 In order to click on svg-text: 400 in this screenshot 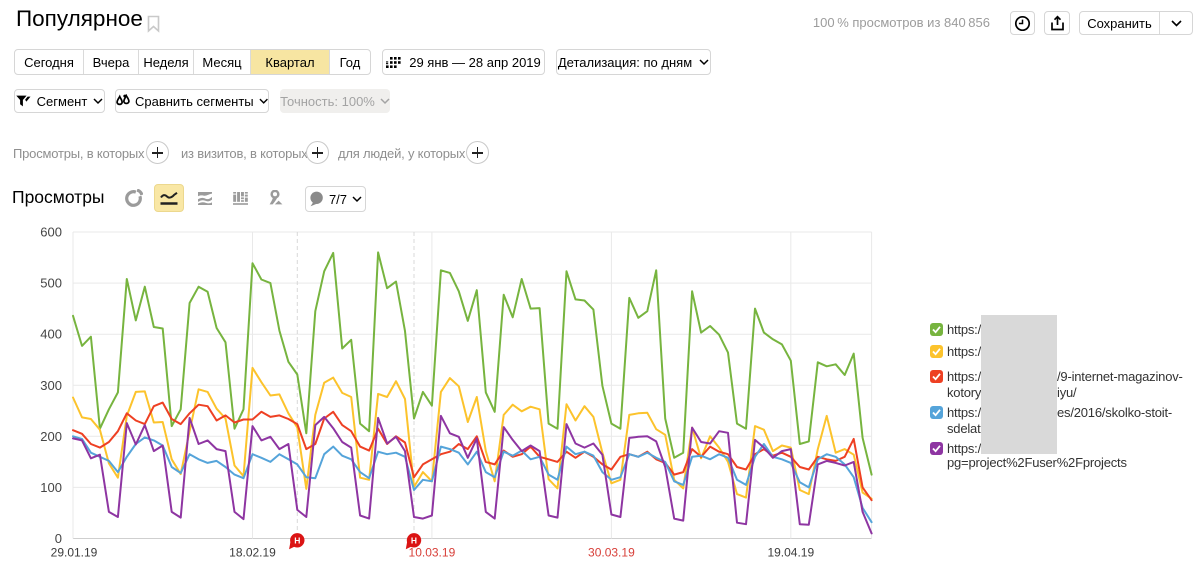, I will do `click(51, 334)`.